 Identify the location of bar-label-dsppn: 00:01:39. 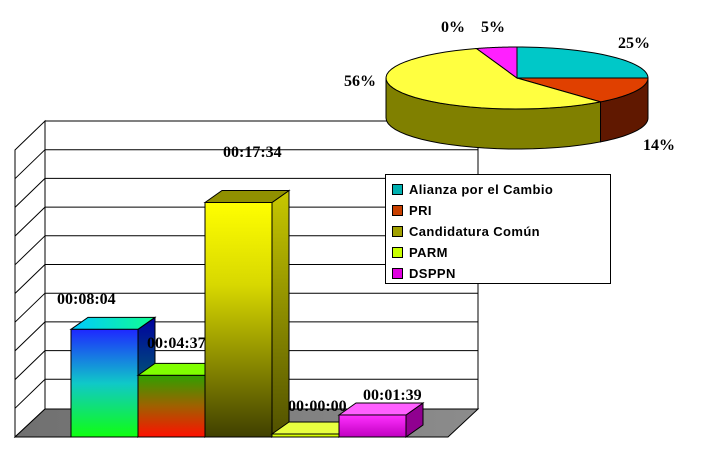
(392, 395).